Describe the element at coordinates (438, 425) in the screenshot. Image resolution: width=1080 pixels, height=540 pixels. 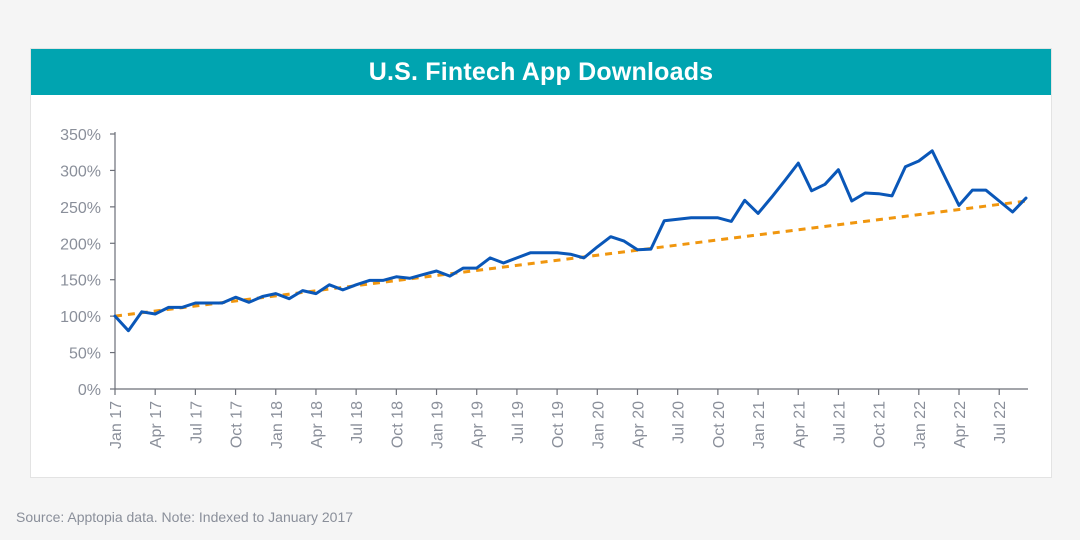
I see `x-tick-label: Jan 19` at that location.